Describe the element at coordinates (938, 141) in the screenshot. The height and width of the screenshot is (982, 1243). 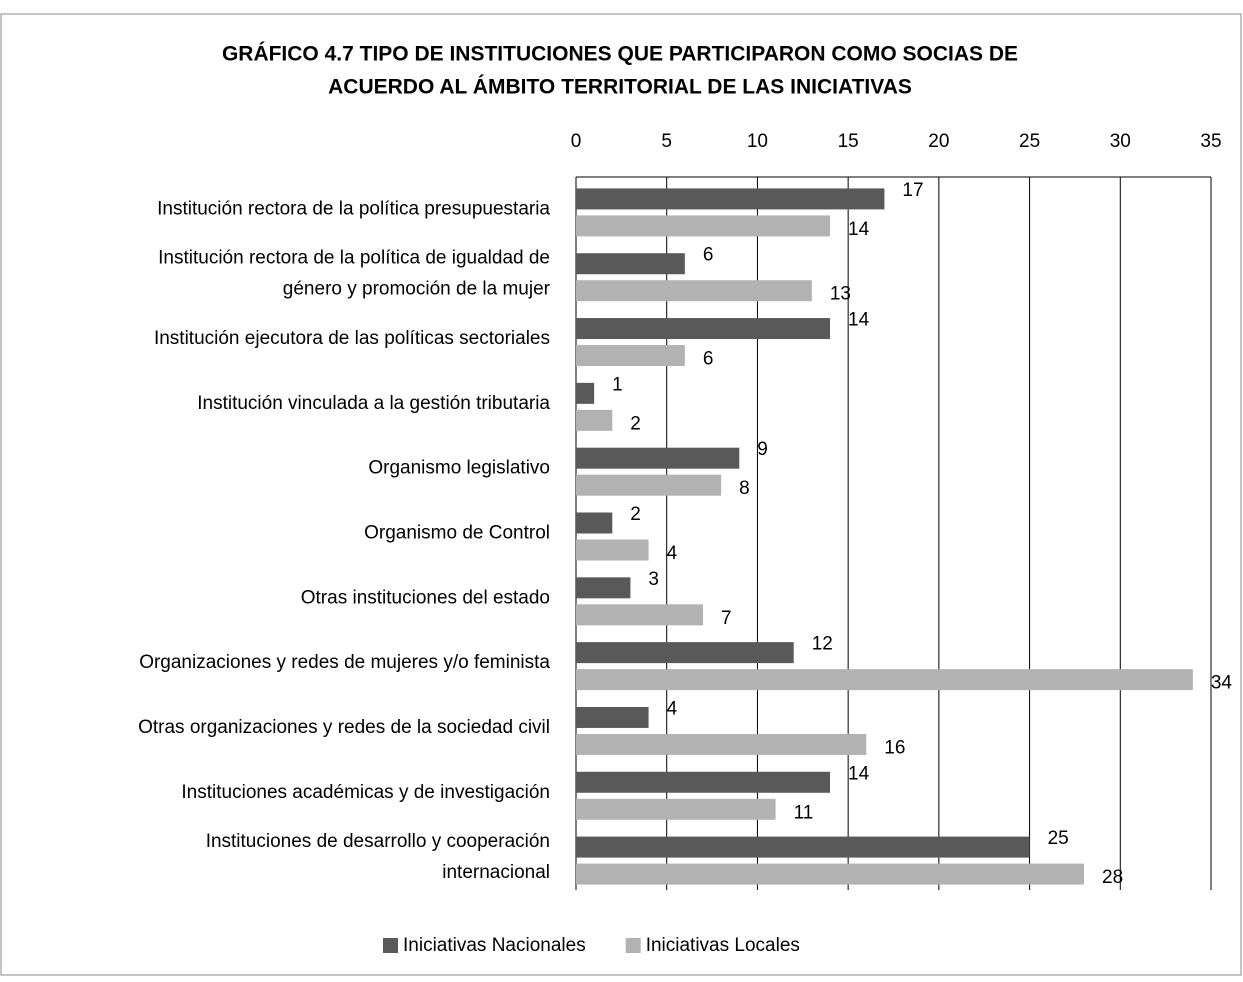
I see `x-tick-label: 20` at that location.